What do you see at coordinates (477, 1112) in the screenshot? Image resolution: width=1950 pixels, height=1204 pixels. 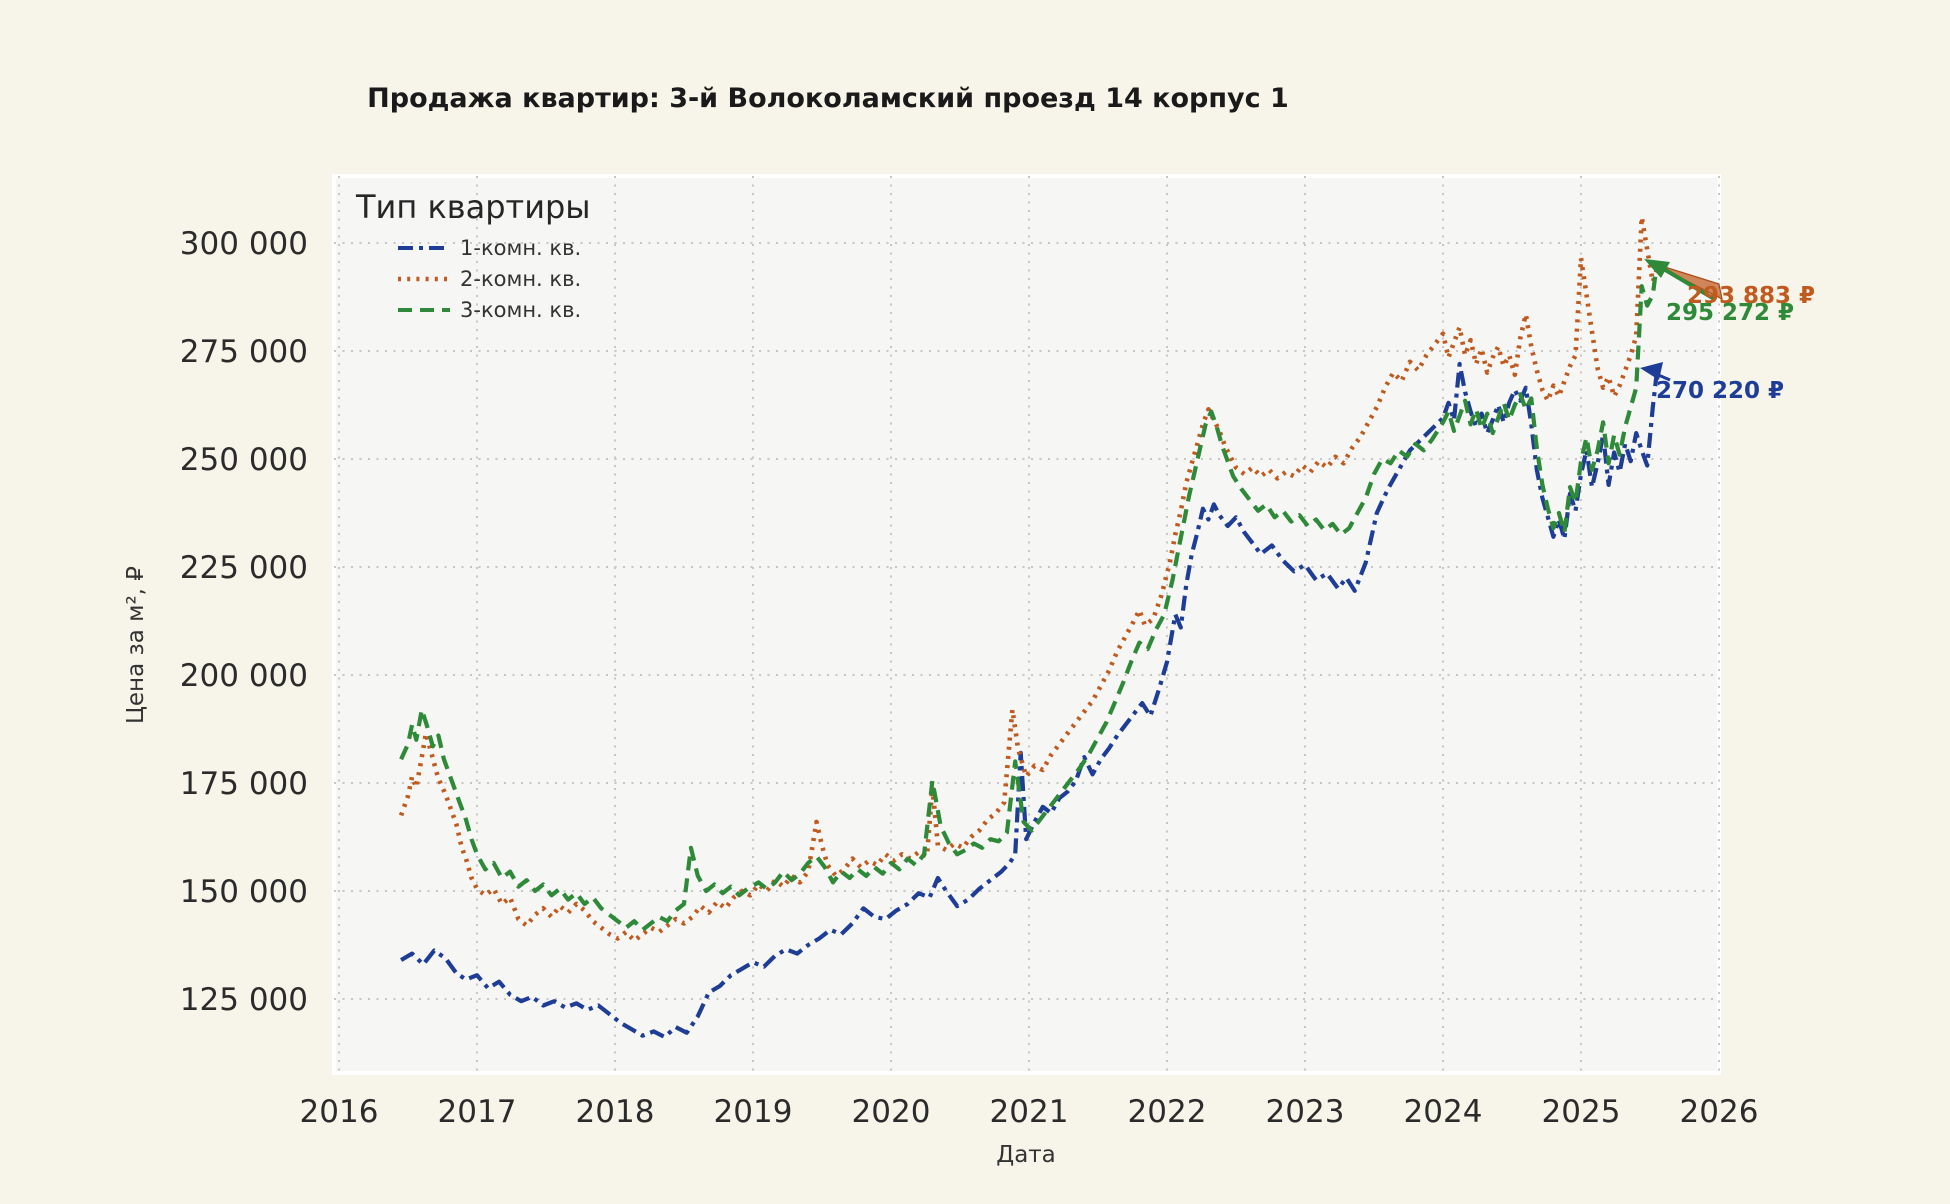 I see `x-tick-label: 2017` at bounding box center [477, 1112].